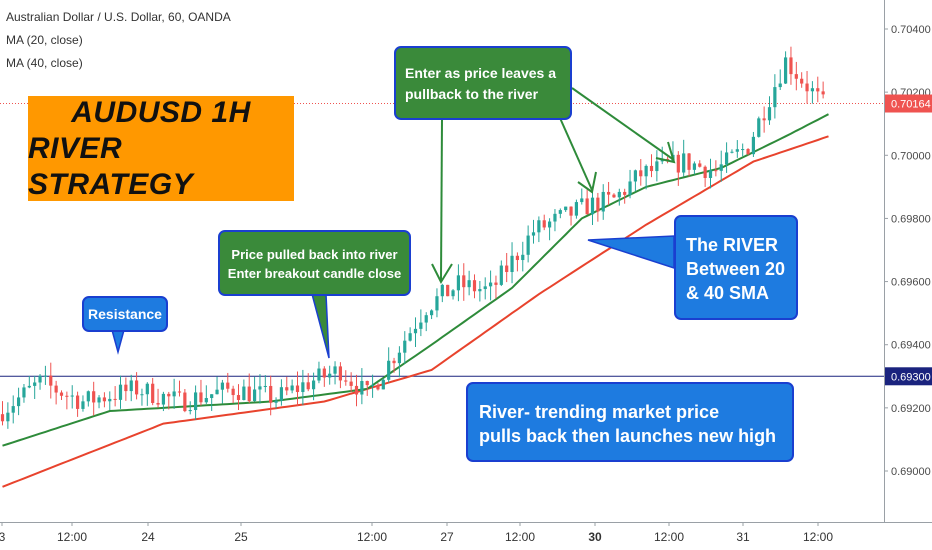 The image size is (932, 550). I want to click on river-pointer, so click(631, 252).